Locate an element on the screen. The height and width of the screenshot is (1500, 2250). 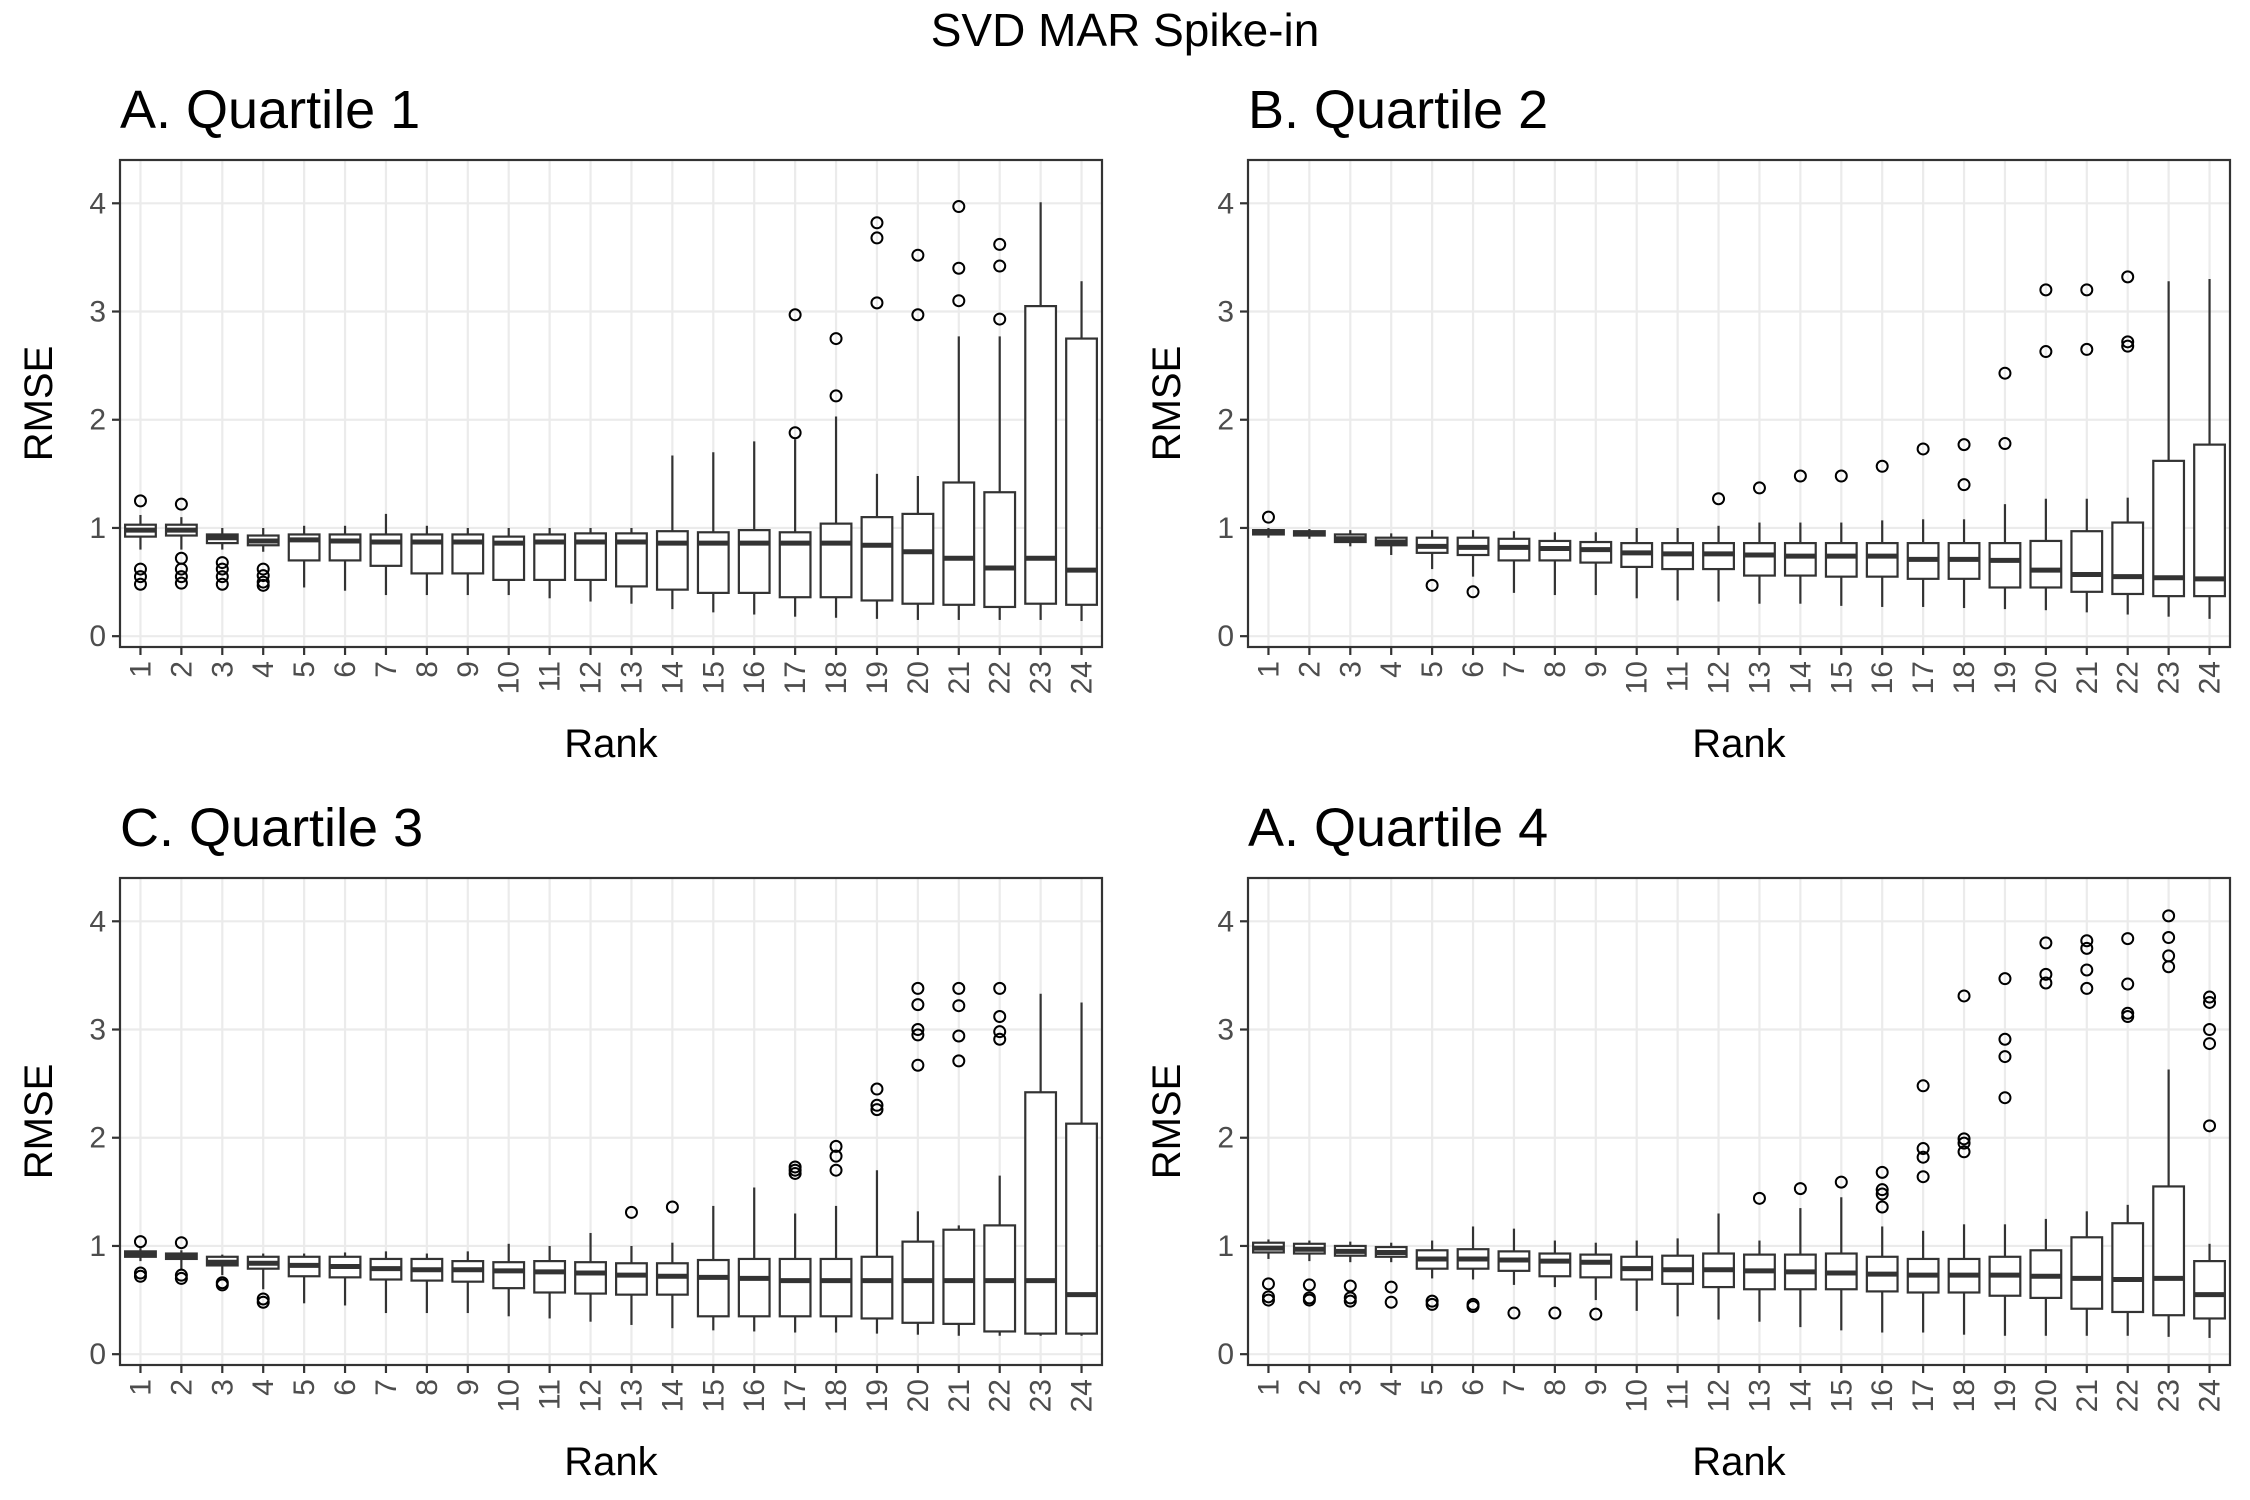
x-tick-label: 8 is located at coordinates (427, 1387).